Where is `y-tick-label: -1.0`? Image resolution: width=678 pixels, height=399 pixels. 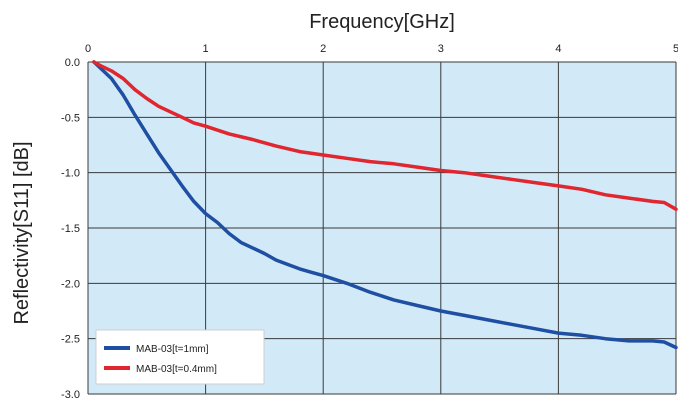
y-tick-label: -1.0 is located at coordinates (70, 174).